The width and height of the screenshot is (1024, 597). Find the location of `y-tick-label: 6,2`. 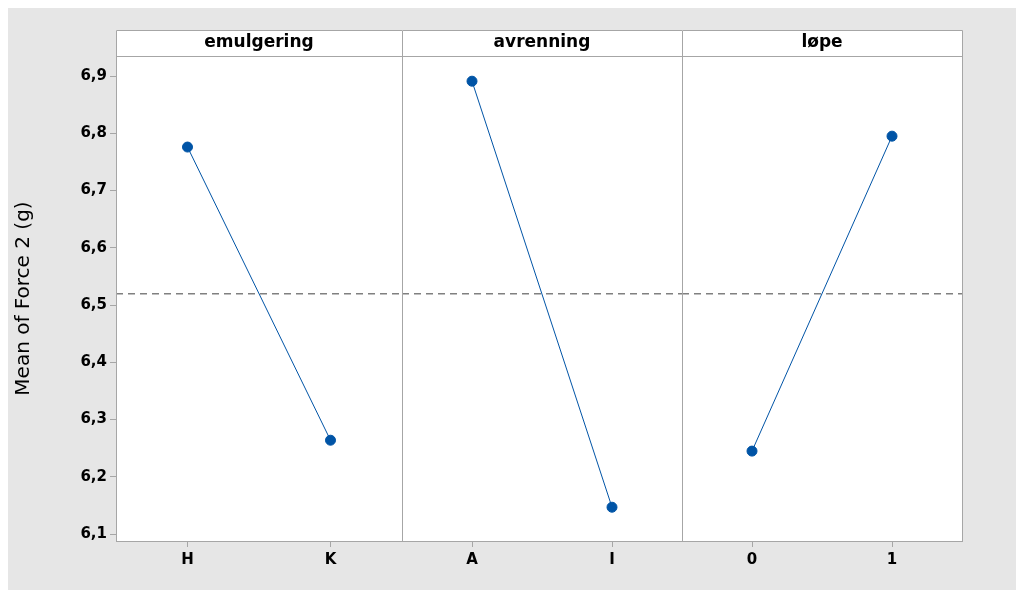

y-tick-label: 6,2 is located at coordinates (93, 475).